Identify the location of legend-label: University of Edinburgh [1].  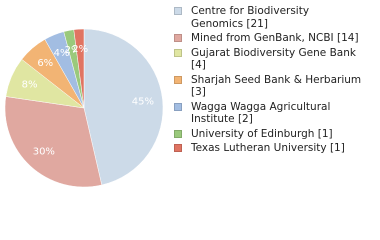
(262, 133).